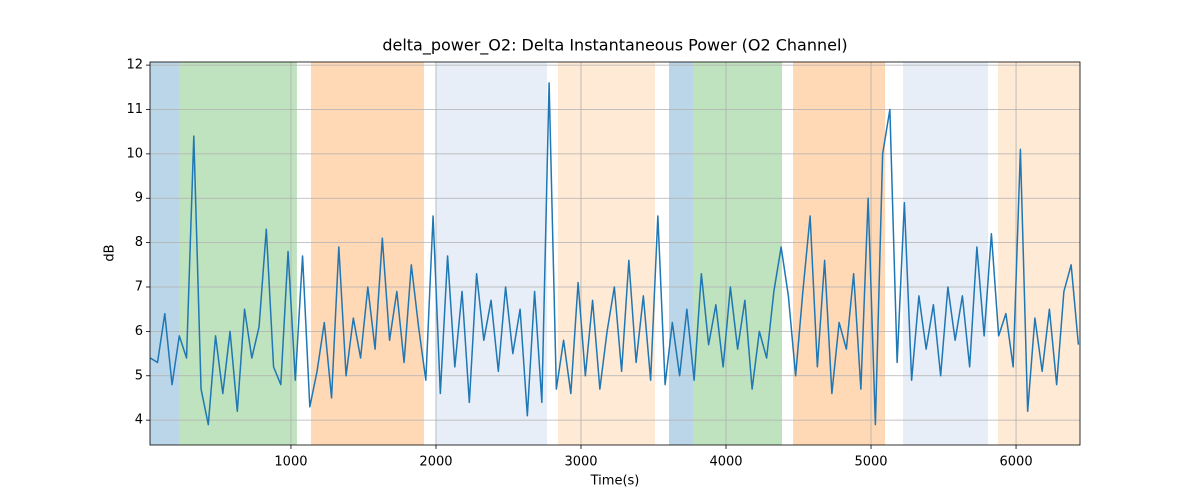 This screenshot has width=1200, height=500. Describe the element at coordinates (139, 375) in the screenshot. I see `y-tick-label: 5` at that location.